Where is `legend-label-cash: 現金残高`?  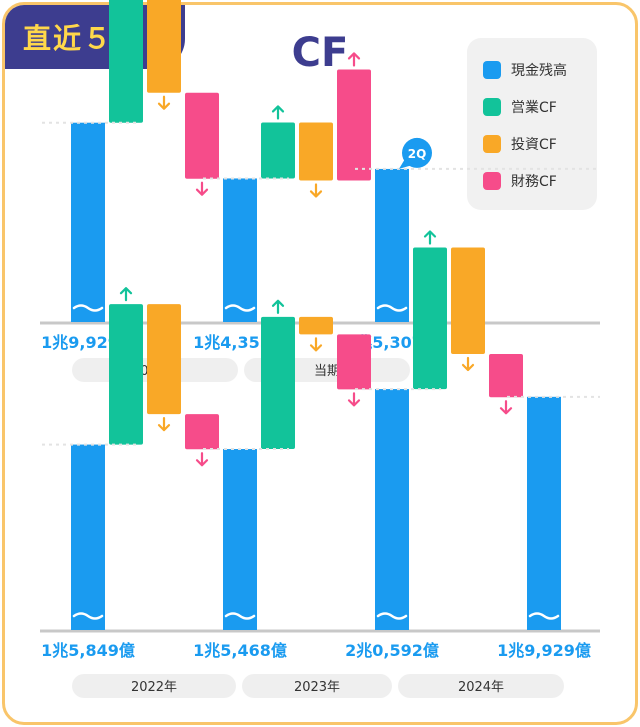
legend-label-cash: 現金残高 is located at coordinates (539, 71).